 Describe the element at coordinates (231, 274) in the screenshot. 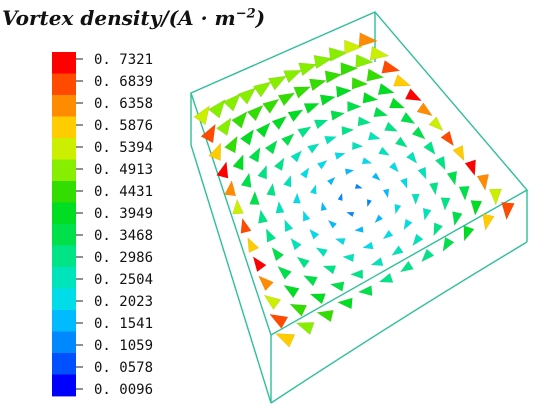

I see `box-edge` at that location.